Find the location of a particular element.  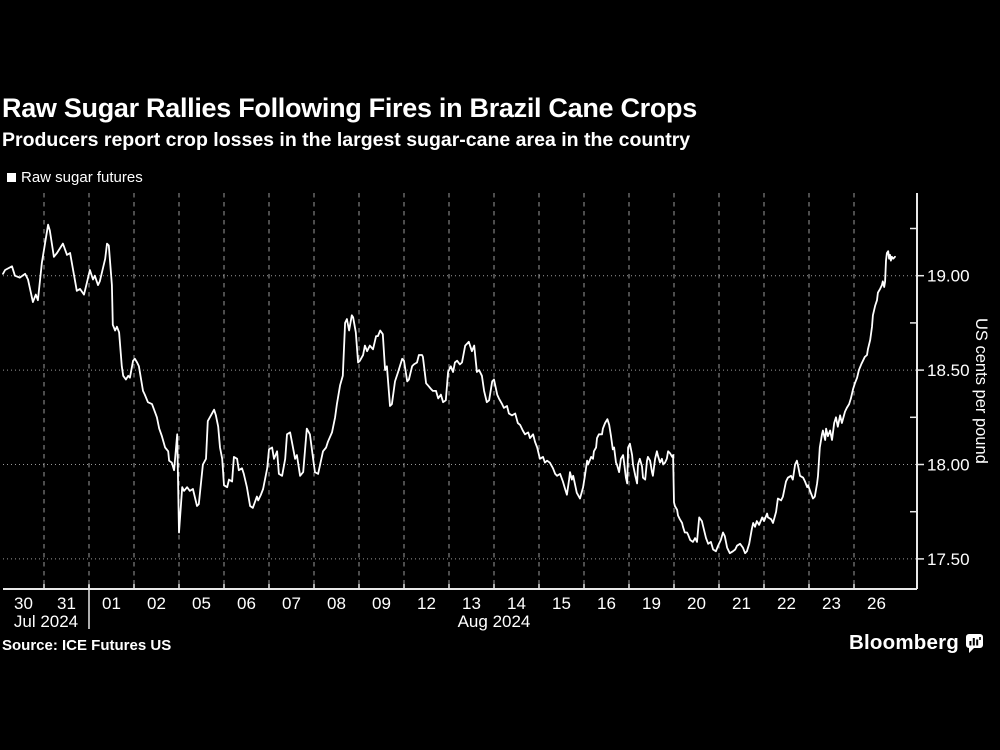

svg-text: 23 is located at coordinates (831, 603).